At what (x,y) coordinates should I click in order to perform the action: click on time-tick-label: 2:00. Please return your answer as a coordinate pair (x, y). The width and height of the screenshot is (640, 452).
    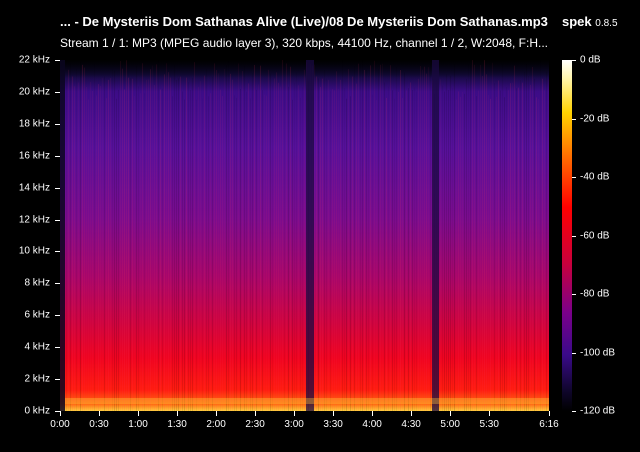
    Looking at the image, I should click on (216, 424).